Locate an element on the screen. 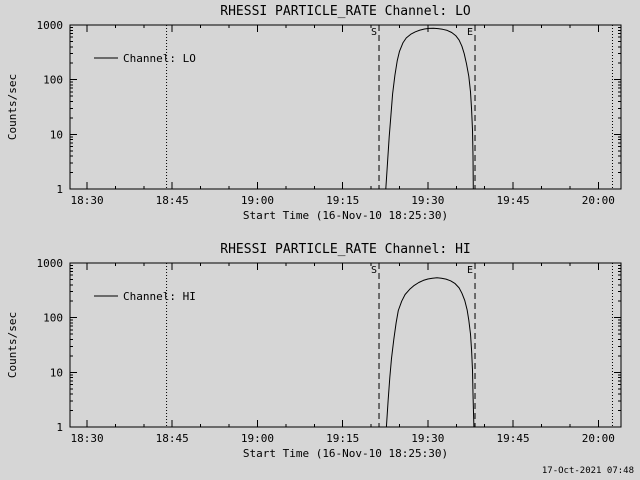 This screenshot has height=480, width=640. legend-label: Channel: LO is located at coordinates (159, 58).